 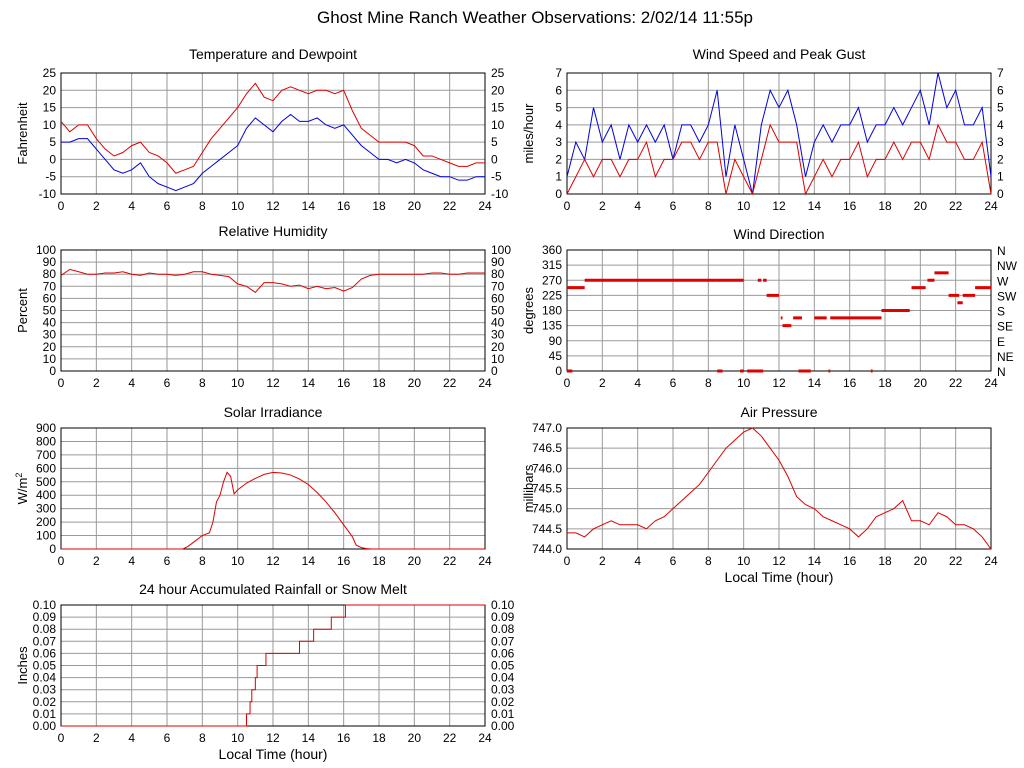 I want to click on wind-x-tick-label: 16, so click(x=850, y=206).